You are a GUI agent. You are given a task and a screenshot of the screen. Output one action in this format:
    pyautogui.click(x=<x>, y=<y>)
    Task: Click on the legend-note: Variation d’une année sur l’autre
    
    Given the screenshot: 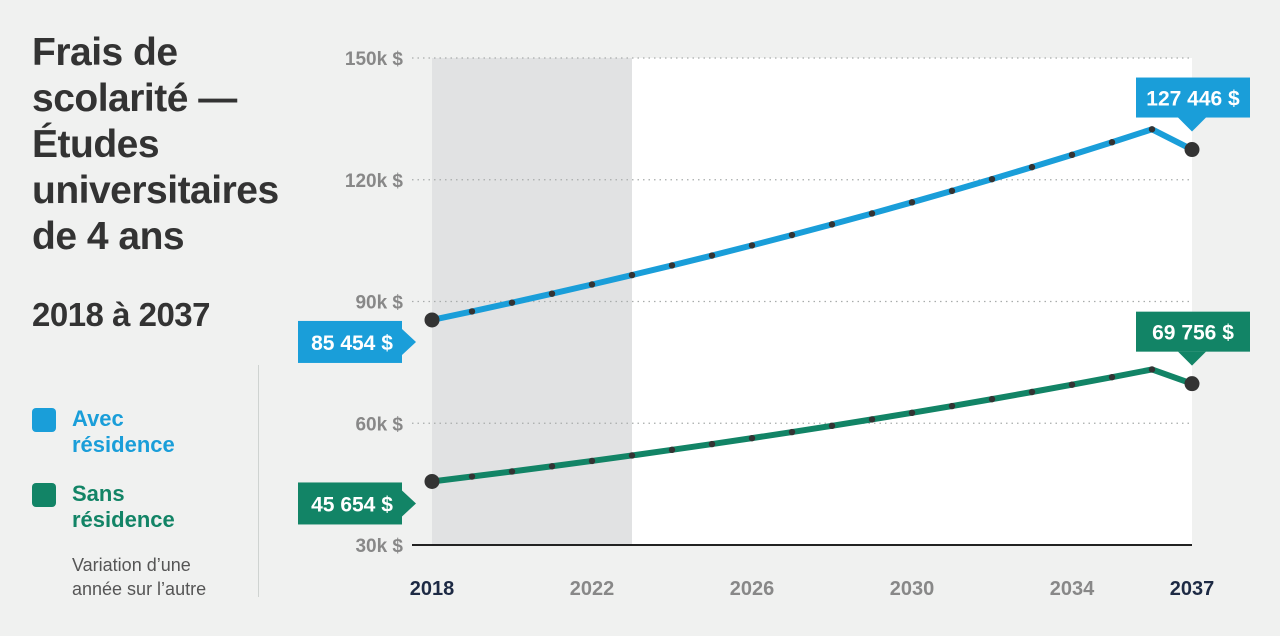 What is the action you would take?
    pyautogui.click(x=139, y=577)
    